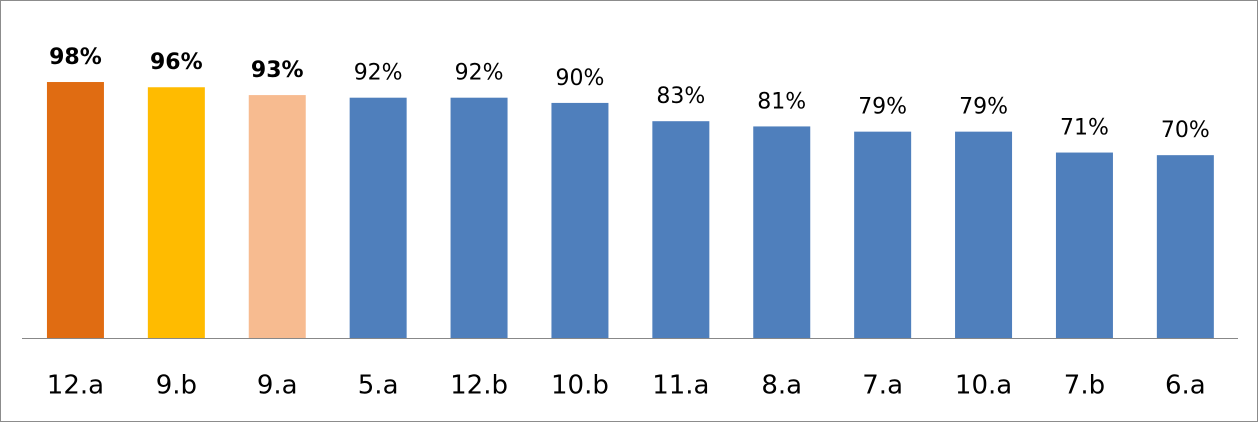 This screenshot has height=422, width=1258. Describe the element at coordinates (882, 386) in the screenshot. I see `x-tick-label: 7.a` at that location.